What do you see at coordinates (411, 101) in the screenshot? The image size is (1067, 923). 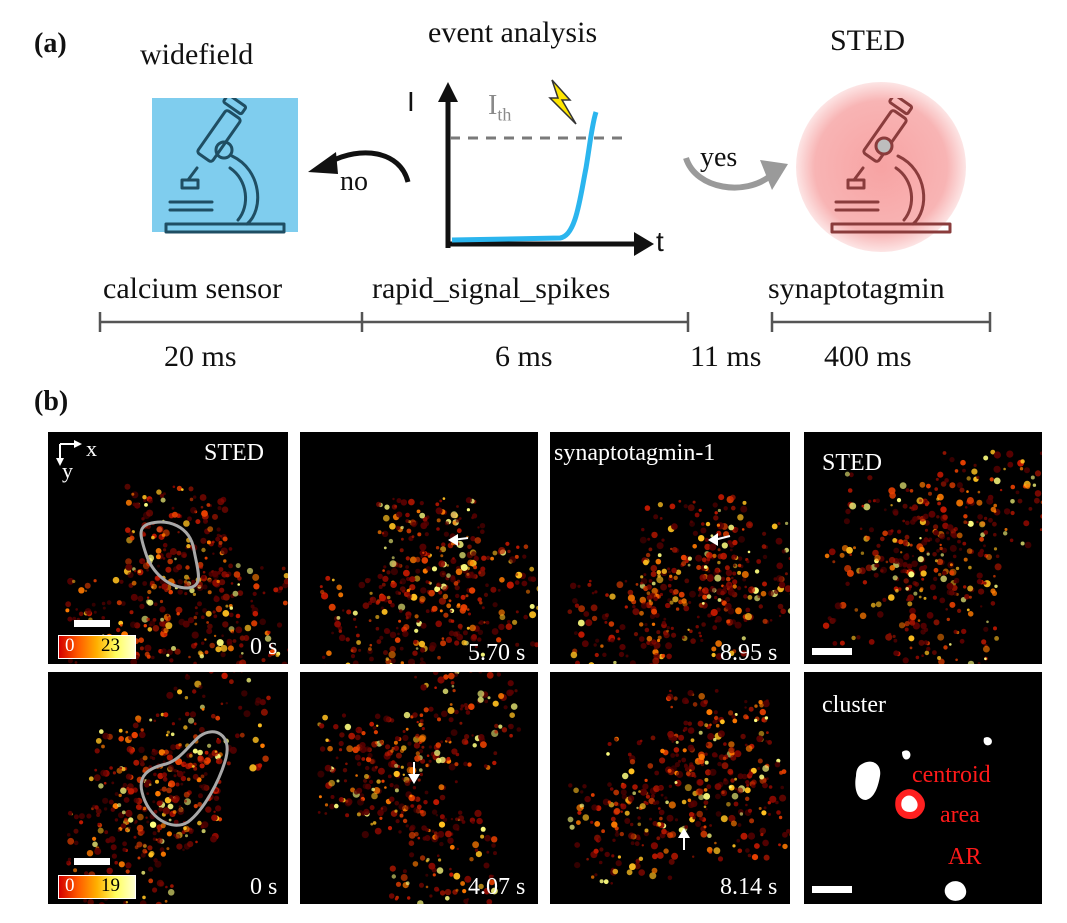 I see `plot-y-label: I` at bounding box center [411, 101].